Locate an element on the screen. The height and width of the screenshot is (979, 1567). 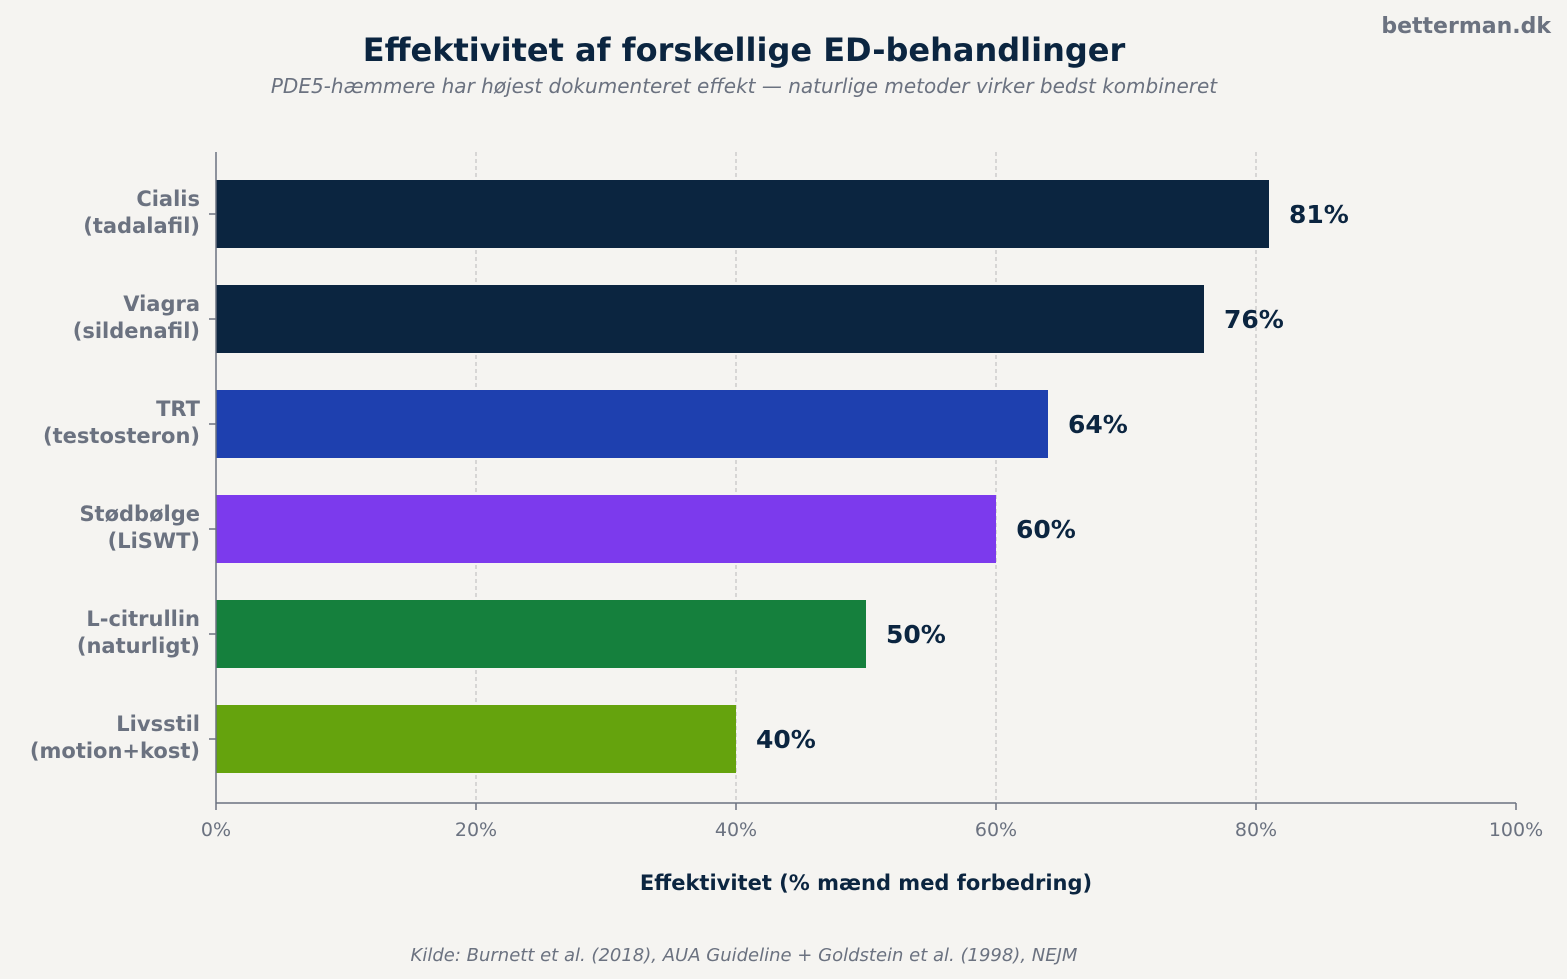
value-label-0: 81% is located at coordinates (1319, 214).